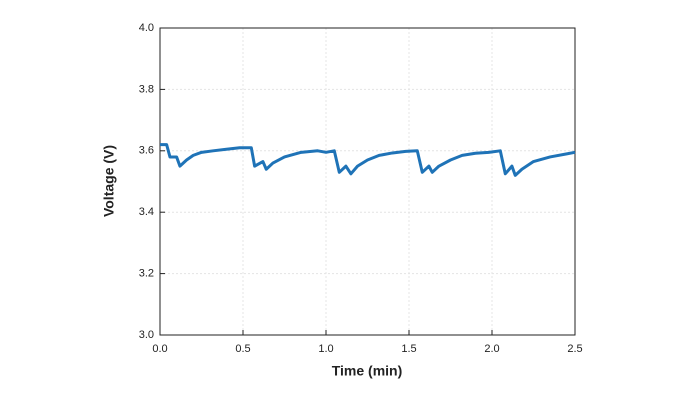  What do you see at coordinates (368, 160) in the screenshot?
I see `line` at bounding box center [368, 160].